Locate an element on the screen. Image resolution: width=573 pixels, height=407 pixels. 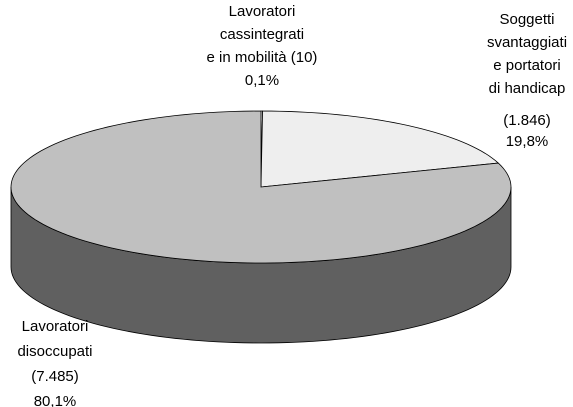
slice-label: (7.485) is located at coordinates (55, 376).